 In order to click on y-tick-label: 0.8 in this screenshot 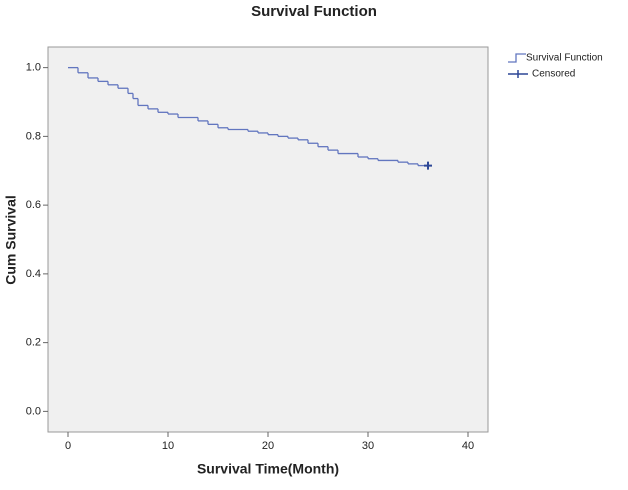, I will do `click(33, 136)`.